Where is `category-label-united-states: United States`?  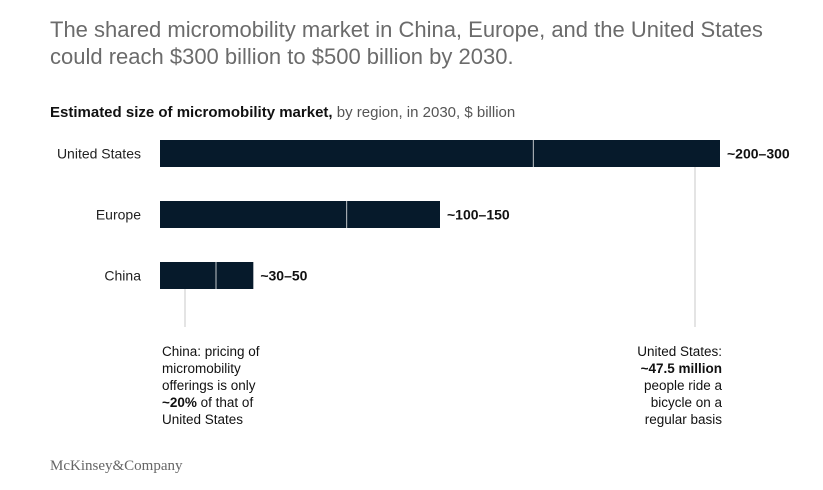 category-label-united-states: United States is located at coordinates (99, 154).